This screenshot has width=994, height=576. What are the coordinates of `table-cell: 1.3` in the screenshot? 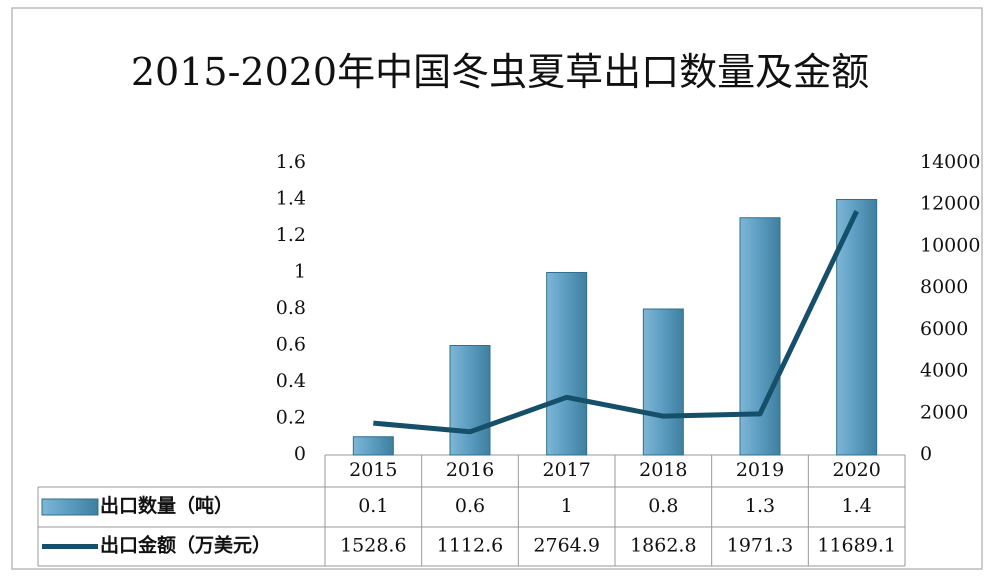 It's located at (760, 506).